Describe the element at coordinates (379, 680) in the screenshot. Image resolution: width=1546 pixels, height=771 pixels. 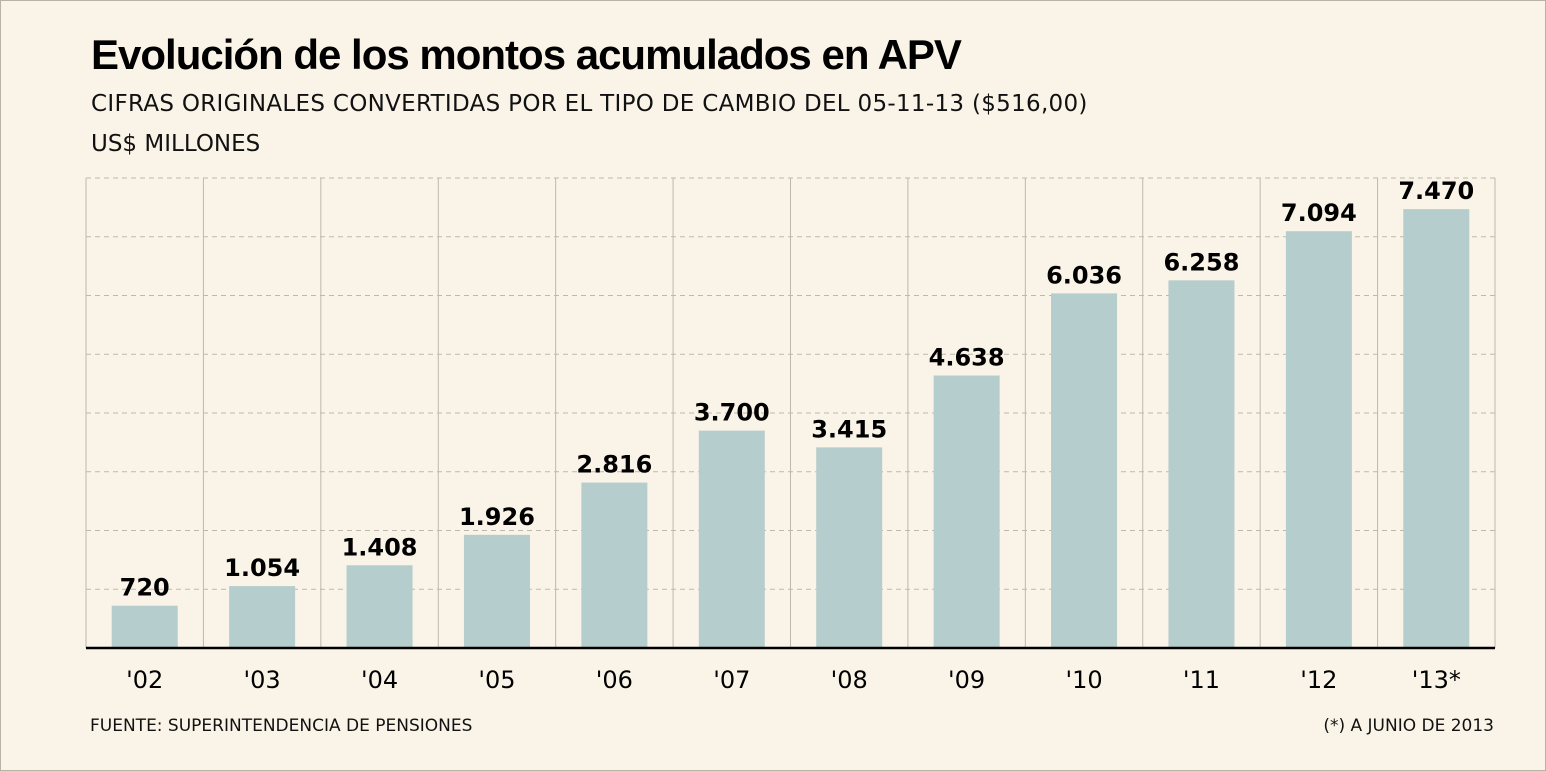
I see `category-label: '04` at that location.